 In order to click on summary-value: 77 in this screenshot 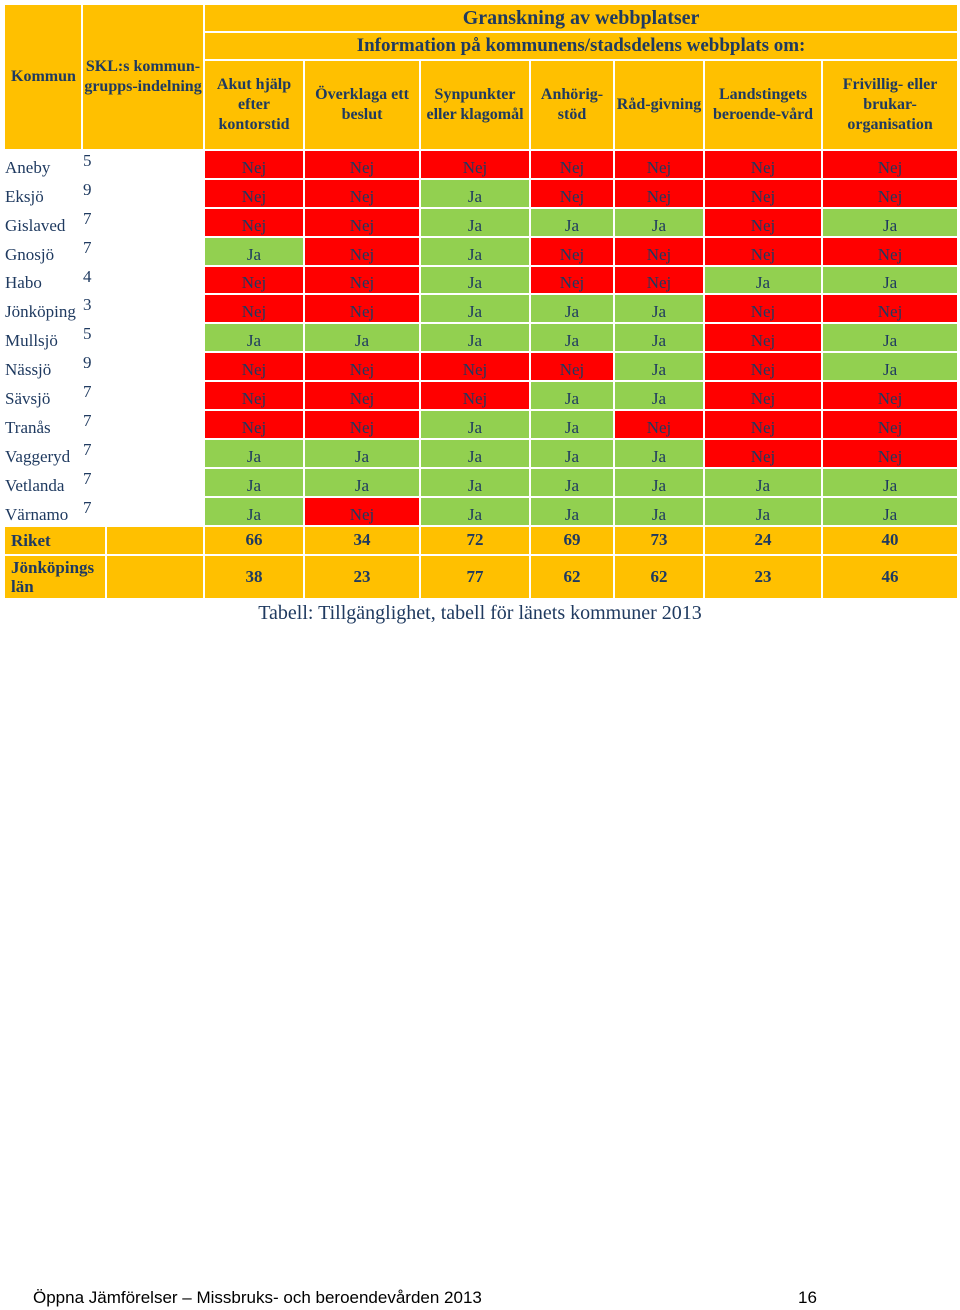, I will do `click(475, 576)`.